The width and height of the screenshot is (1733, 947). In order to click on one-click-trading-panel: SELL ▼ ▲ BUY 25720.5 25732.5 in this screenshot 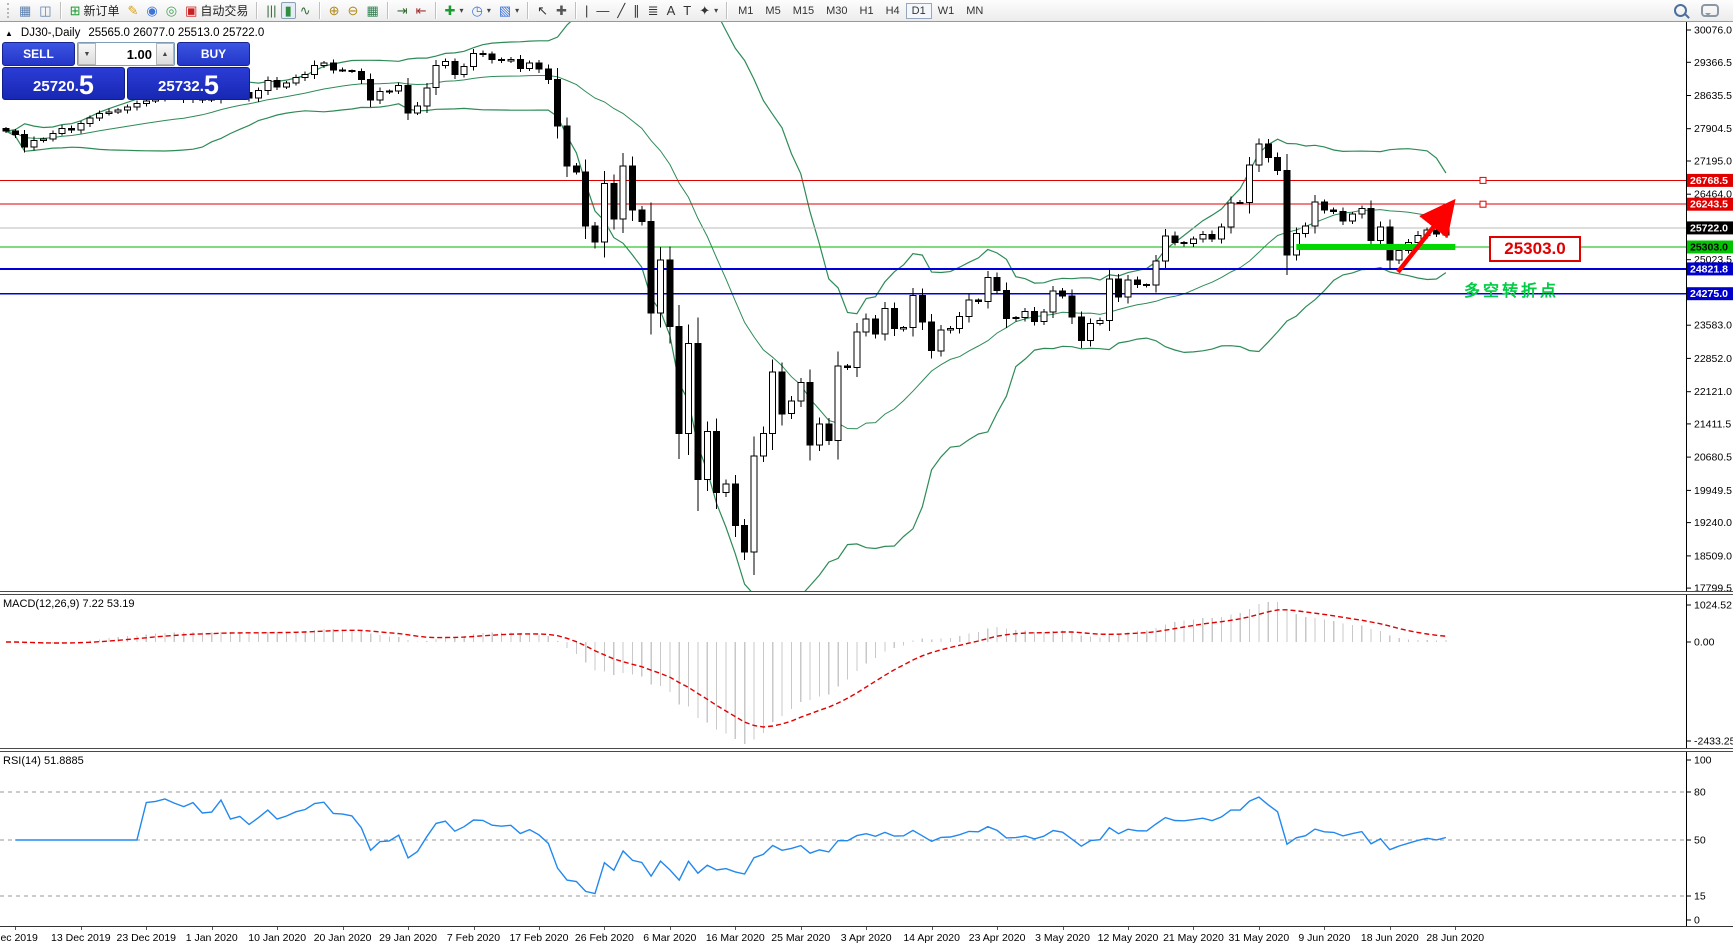, I will do `click(126, 71)`.